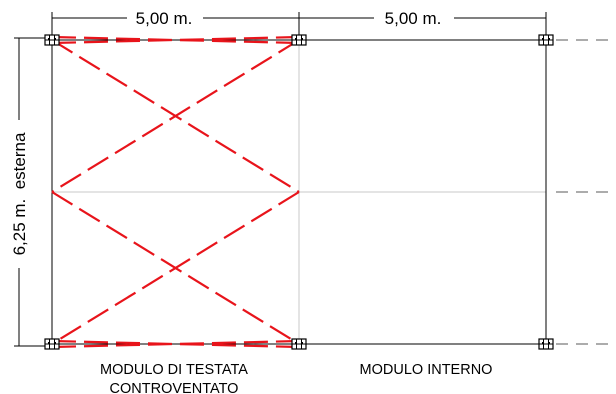 This screenshot has width=616, height=394. I want to click on dim-label-bg-right, so click(414, 18).